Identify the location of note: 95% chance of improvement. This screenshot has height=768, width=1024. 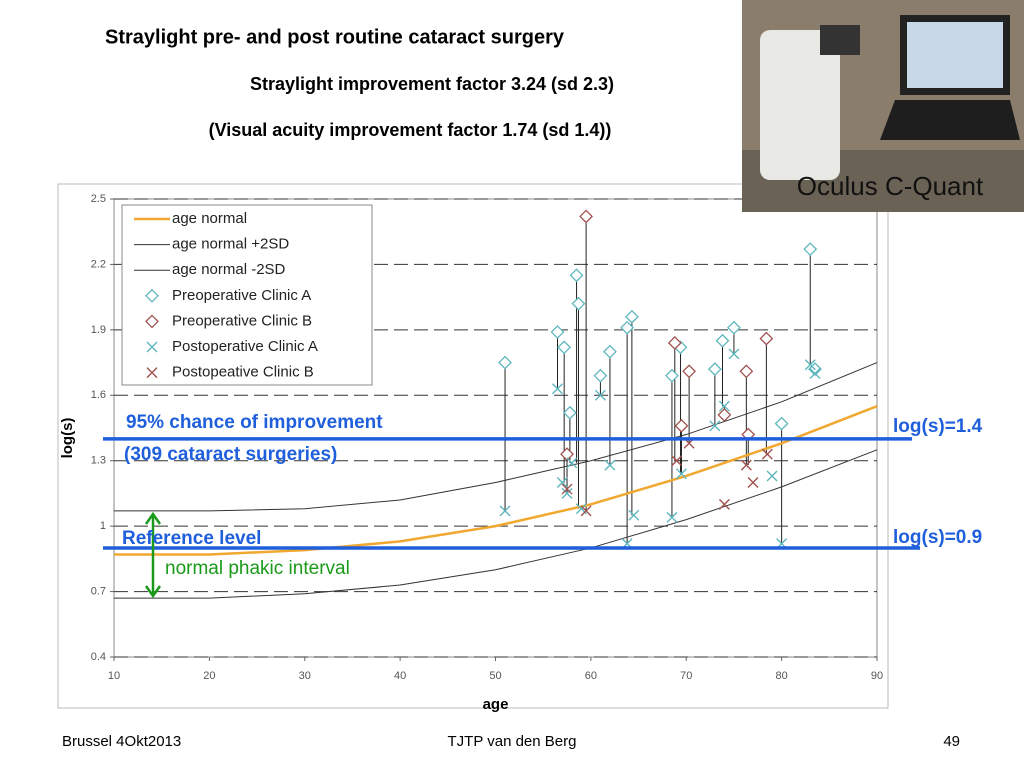
(254, 422).